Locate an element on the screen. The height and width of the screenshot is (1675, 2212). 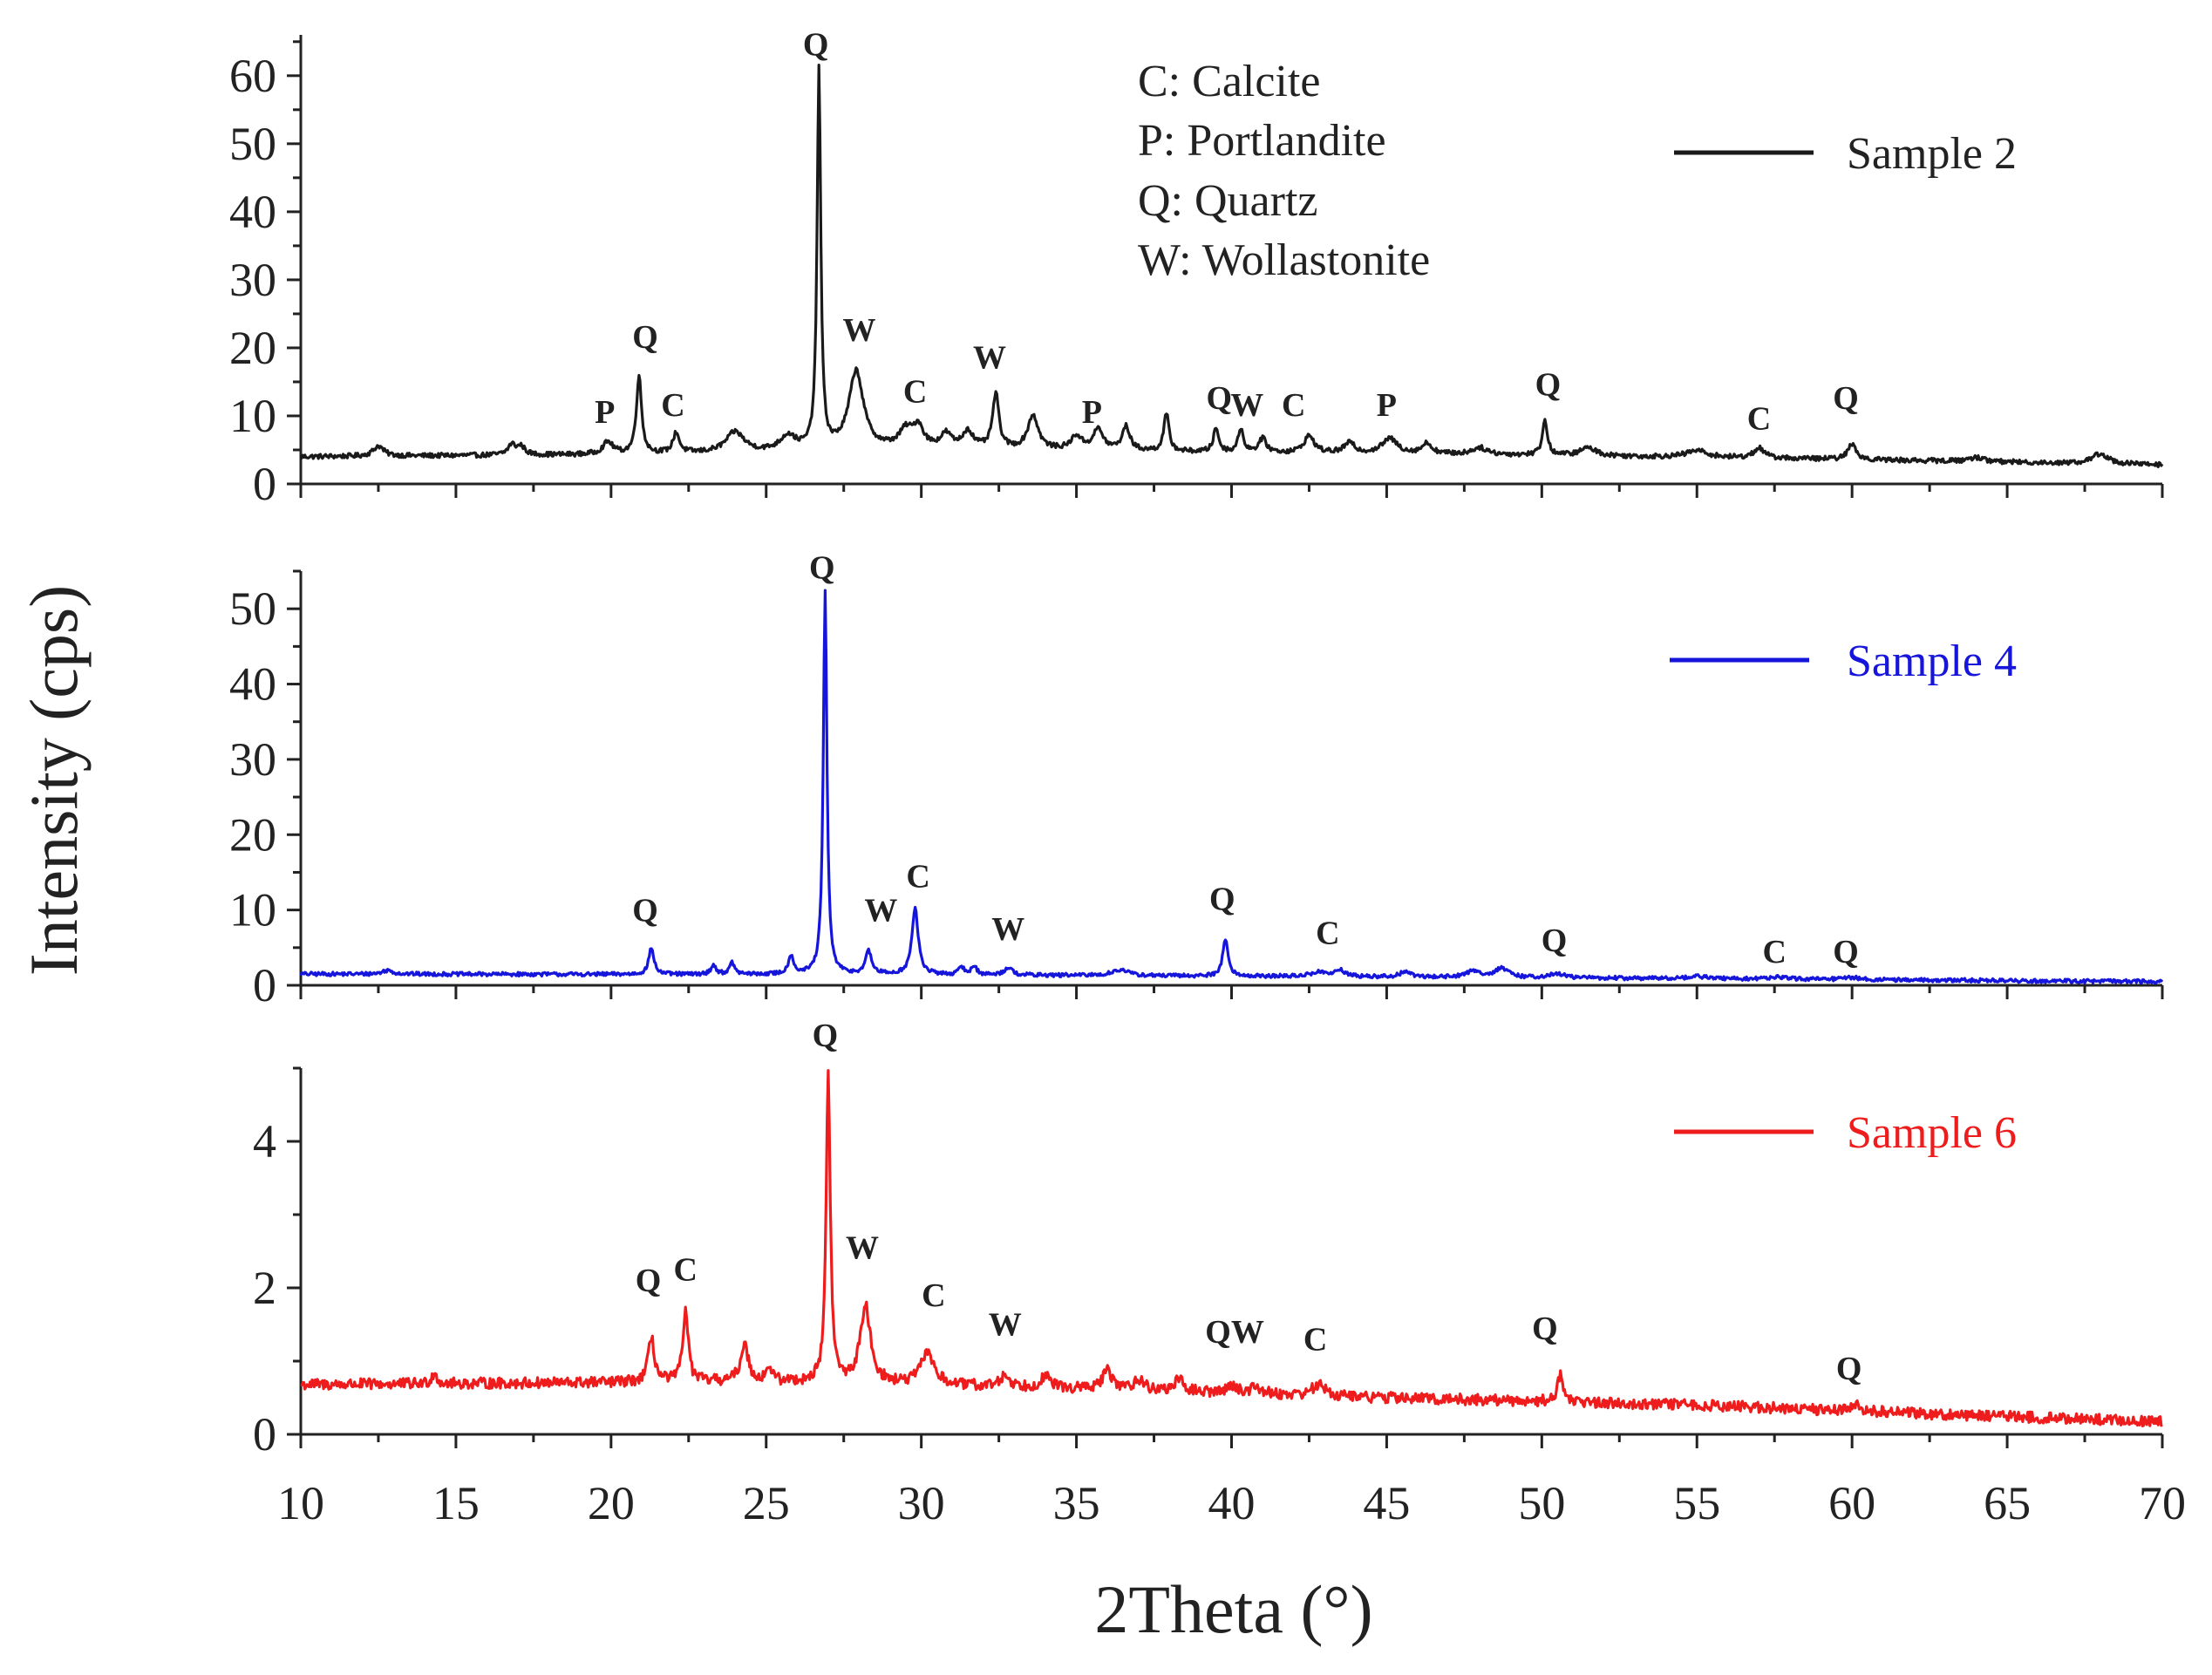
y-tick-label-sample-4: 50 is located at coordinates (253, 608).